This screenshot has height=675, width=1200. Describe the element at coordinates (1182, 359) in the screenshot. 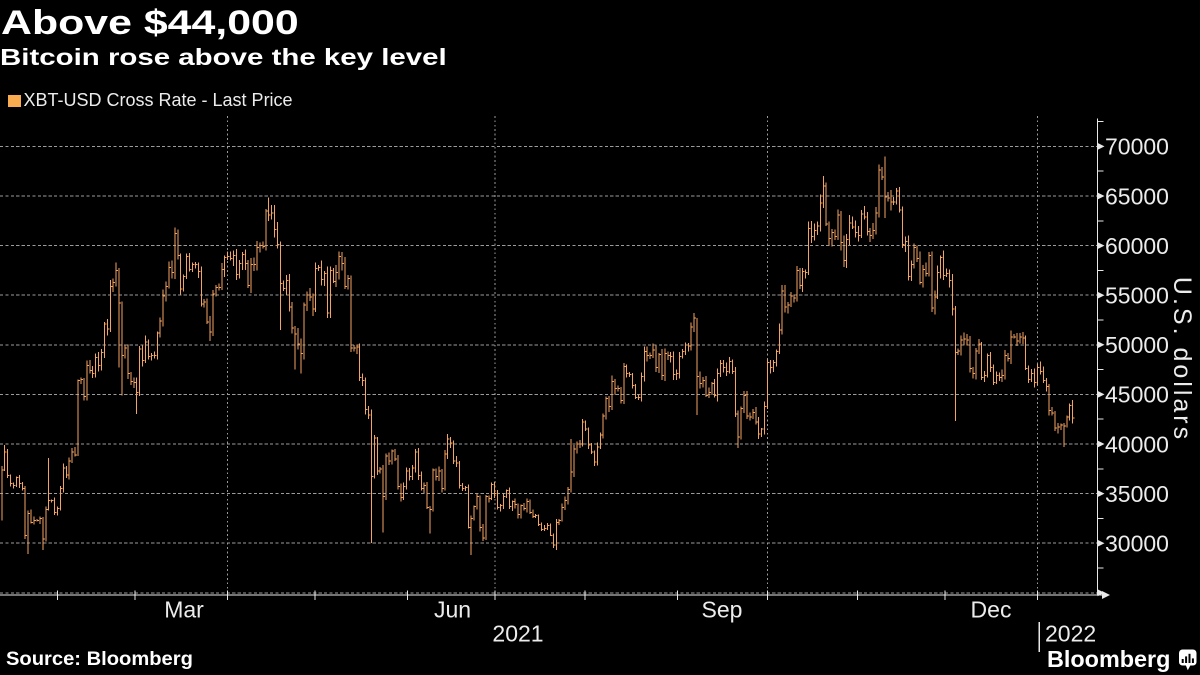

I see `svg-text: U.S. dollars` at that location.